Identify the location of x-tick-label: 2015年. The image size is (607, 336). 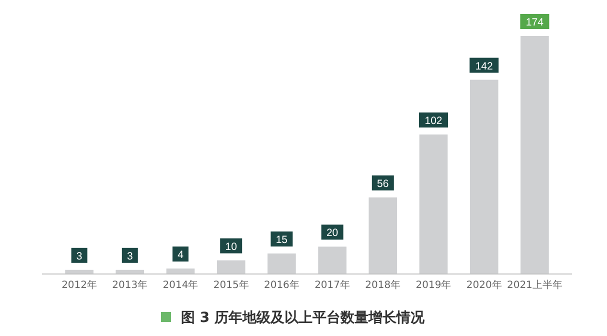
(231, 285).